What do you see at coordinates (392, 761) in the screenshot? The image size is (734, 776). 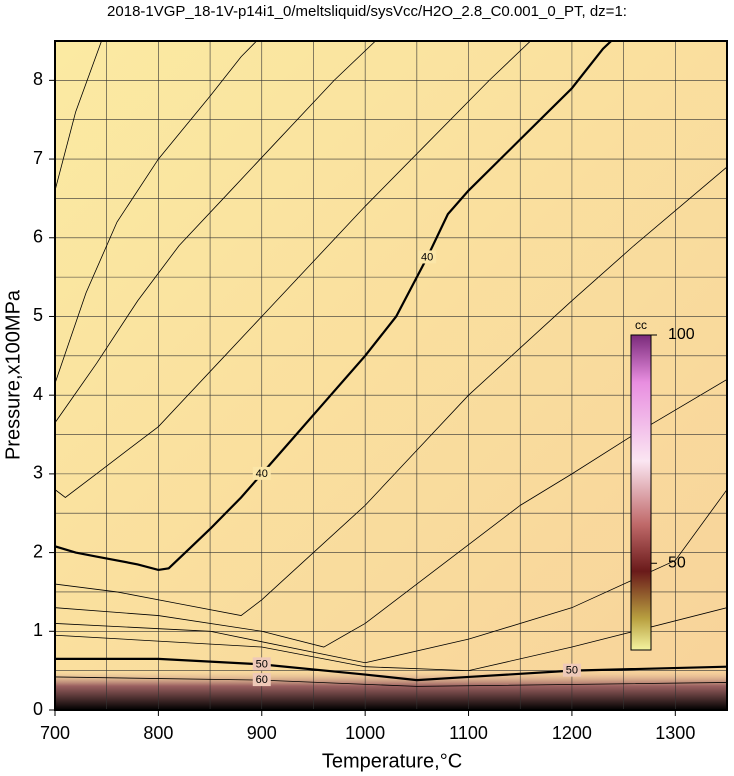 I see `x-axis-label: Temperature,°C` at bounding box center [392, 761].